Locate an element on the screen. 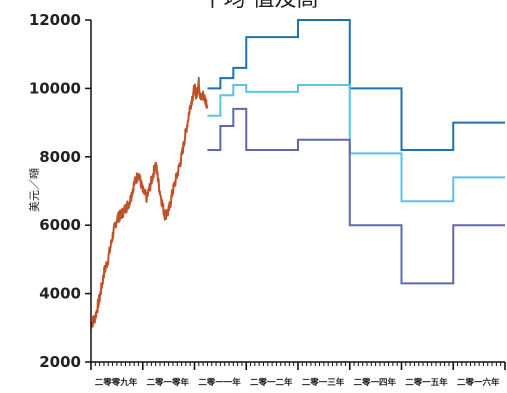  y-axis: 2000 4000 6000 8000 10000 12000 is located at coordinates (60, 191).